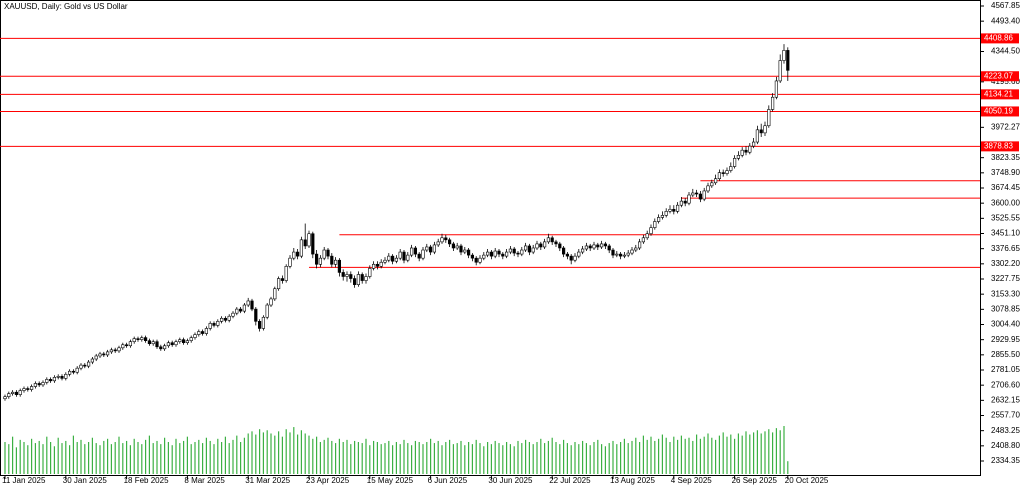 Image resolution: width=1024 pixels, height=487 pixels. Describe the element at coordinates (1005, 369) in the screenshot. I see `y-tick-label: 2781.05` at that location.